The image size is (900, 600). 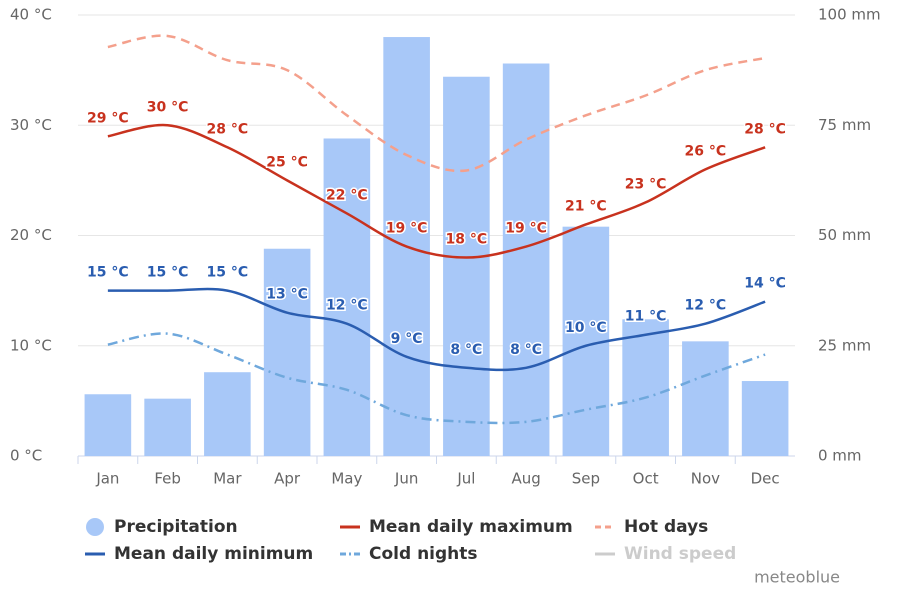 What do you see at coordinates (108, 118) in the screenshot?
I see `data-label: 29 °C` at bounding box center [108, 118].